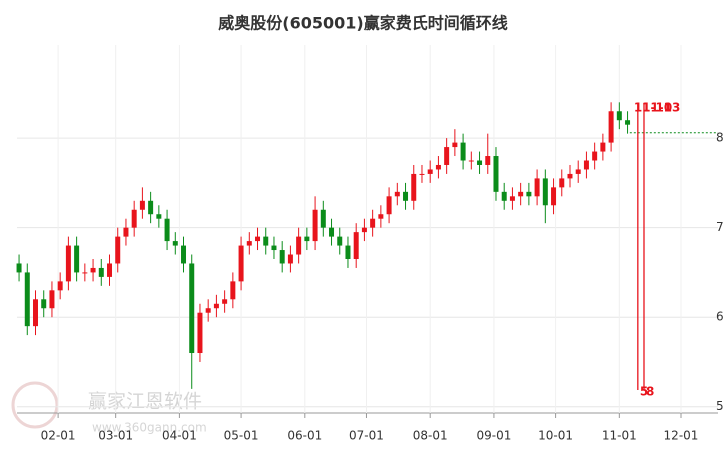 This screenshot has width=726, height=454. I want to click on x-tick-label: 11-01, so click(619, 436).